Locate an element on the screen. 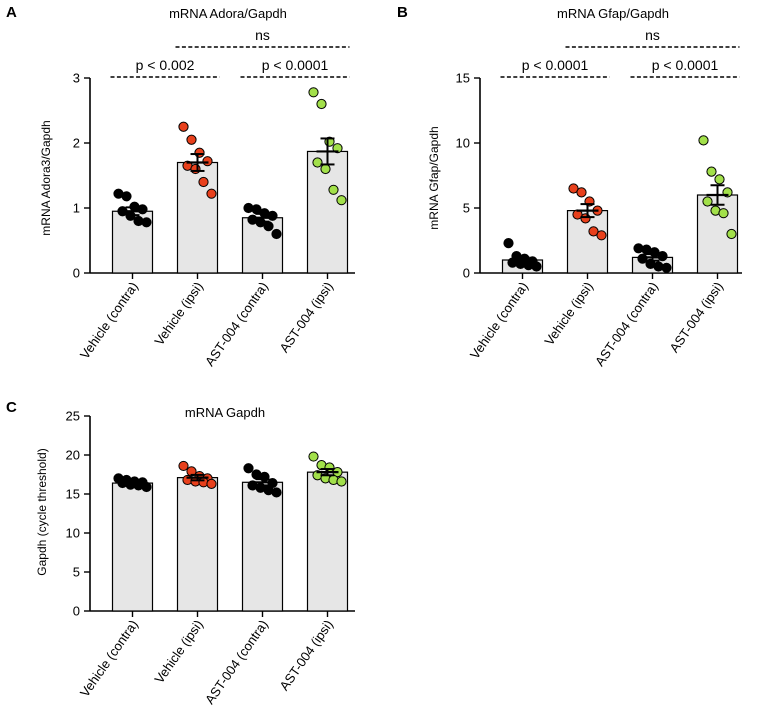 This screenshot has width=765, height=728. chart-b-y-tick-label: 15 is located at coordinates (463, 78).